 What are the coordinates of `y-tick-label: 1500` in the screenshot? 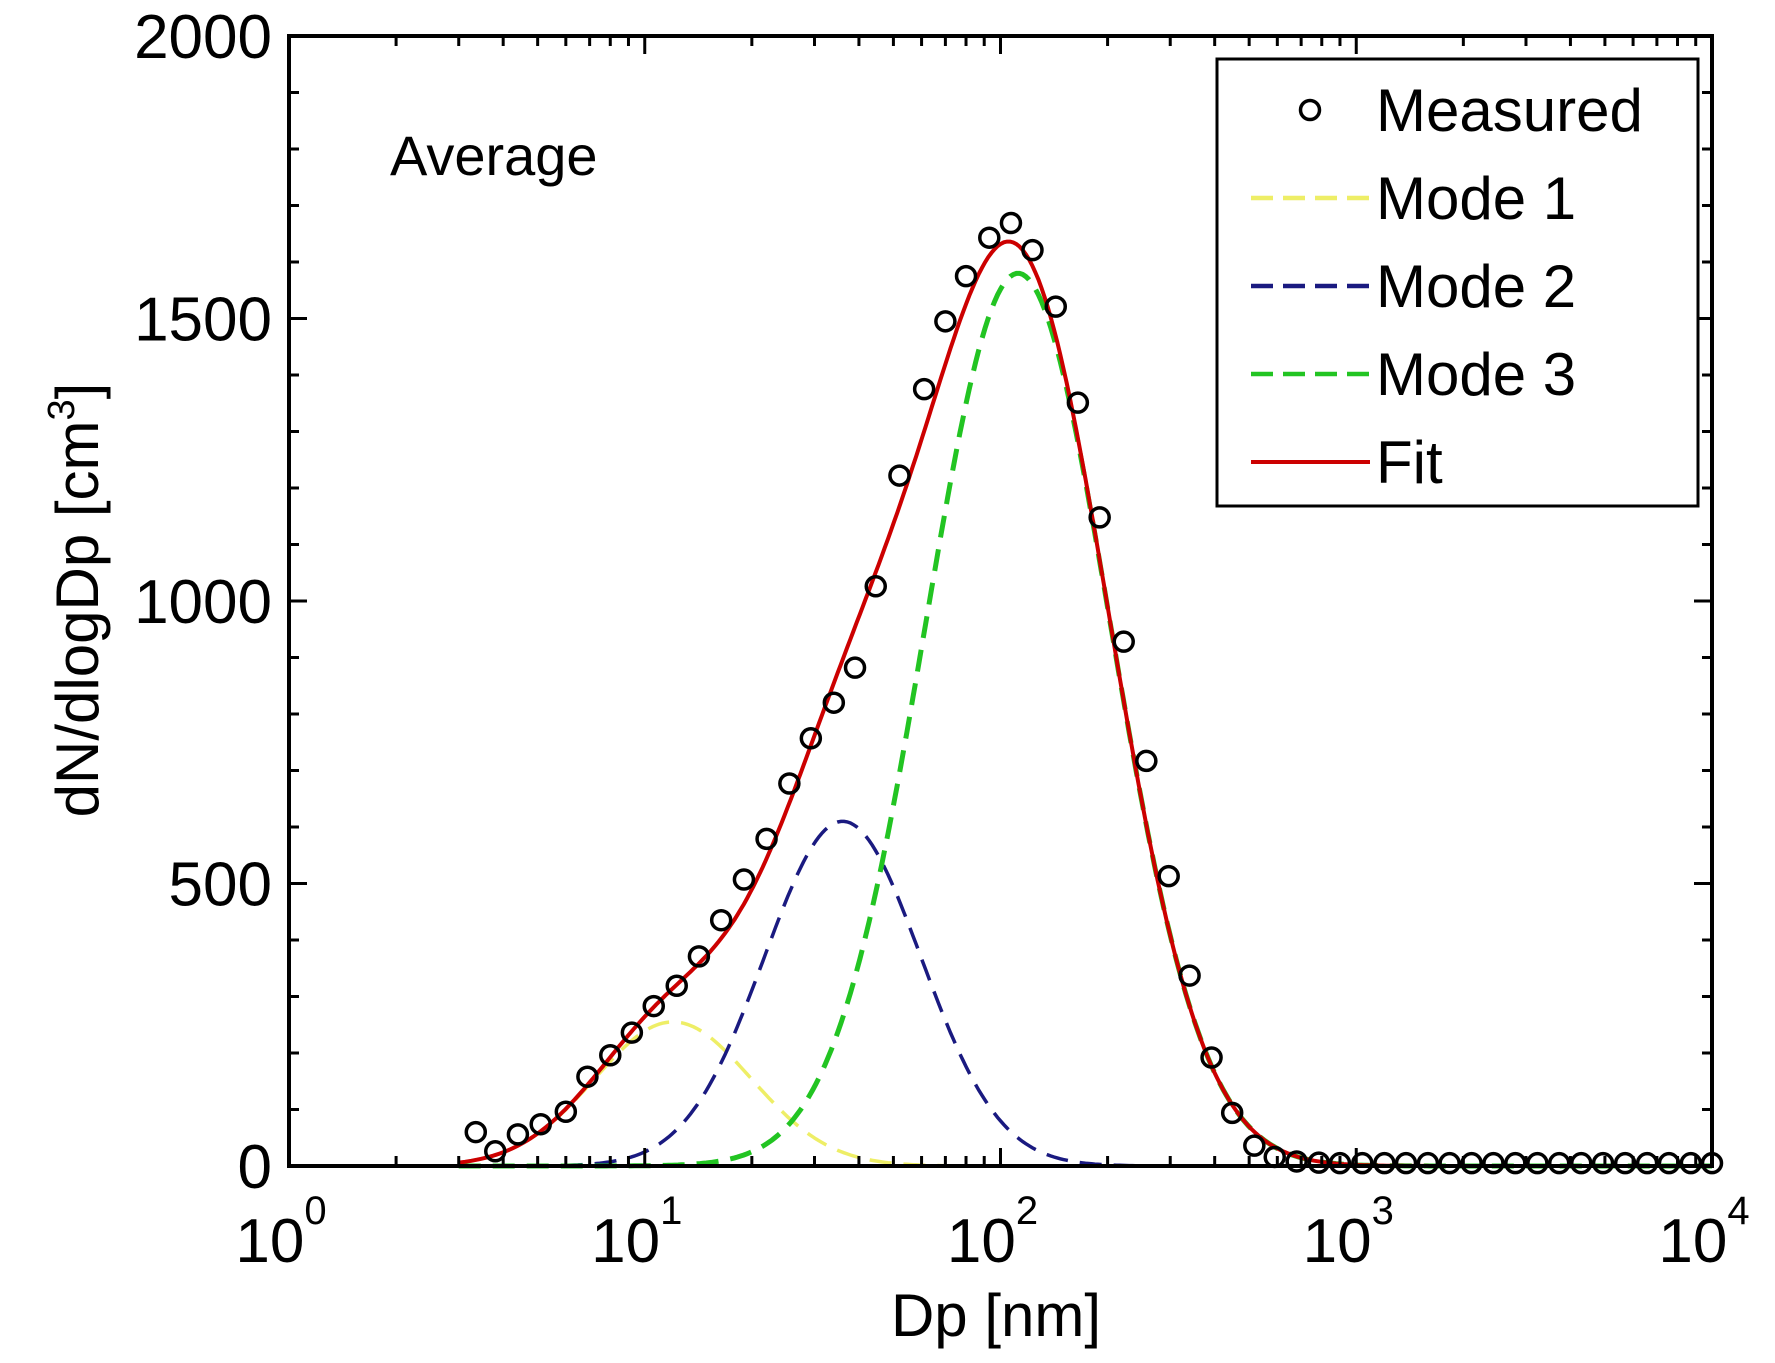 It's located at (203, 320).